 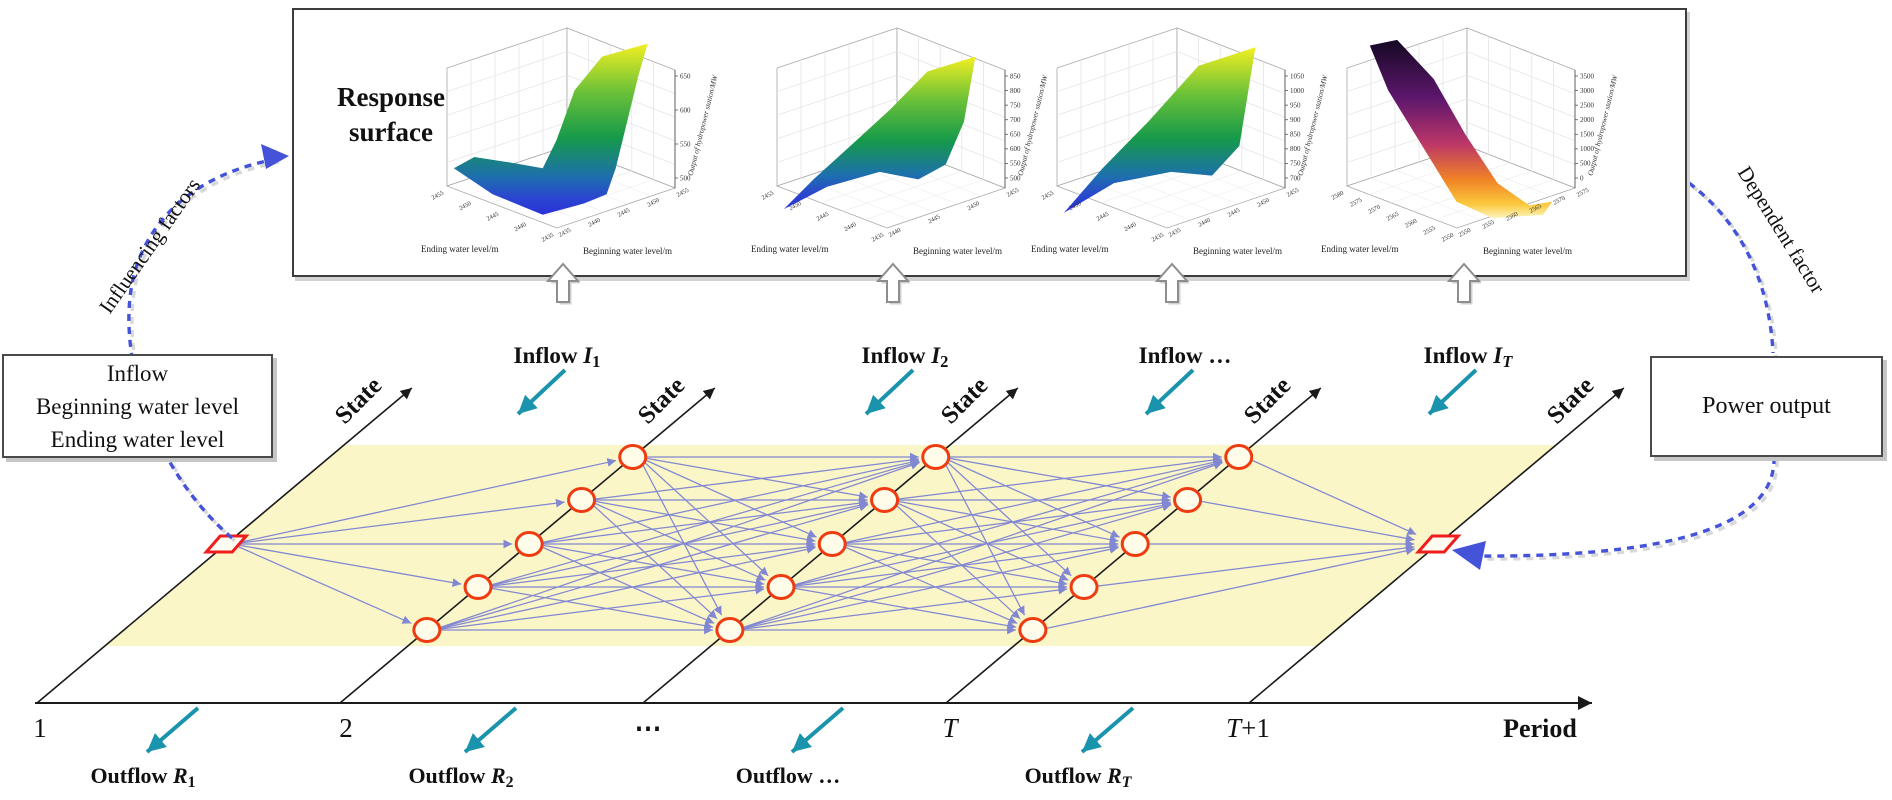 I want to click on svg-text: 850, so click(x=1295, y=135).